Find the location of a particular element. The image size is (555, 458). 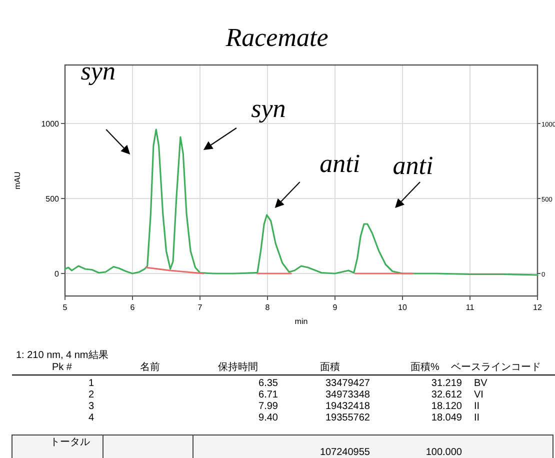

x-tick-label: 10 is located at coordinates (403, 307).